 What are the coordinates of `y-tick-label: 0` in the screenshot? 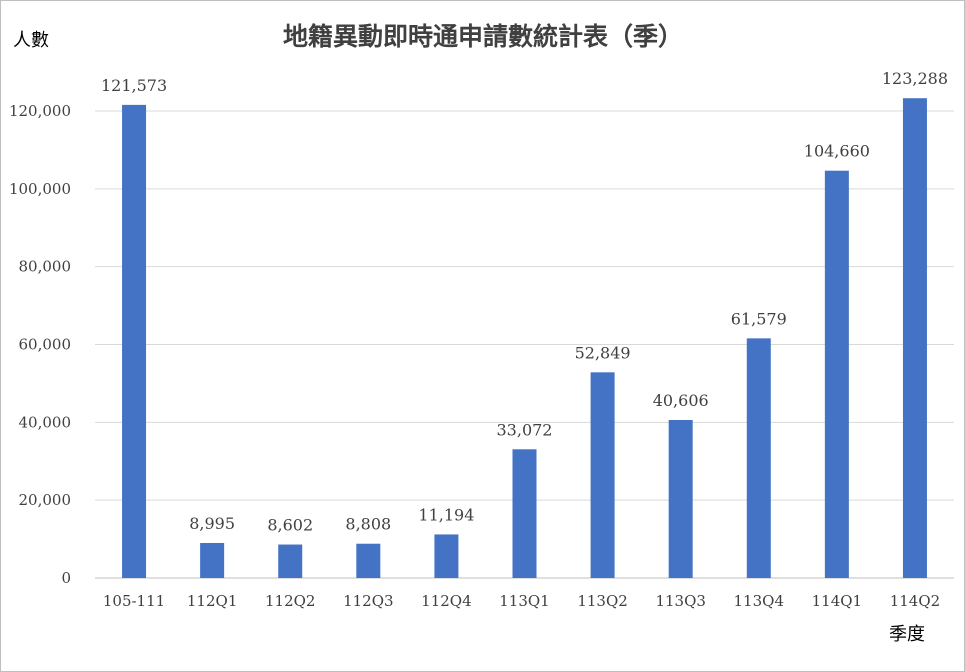 It's located at (66, 578).